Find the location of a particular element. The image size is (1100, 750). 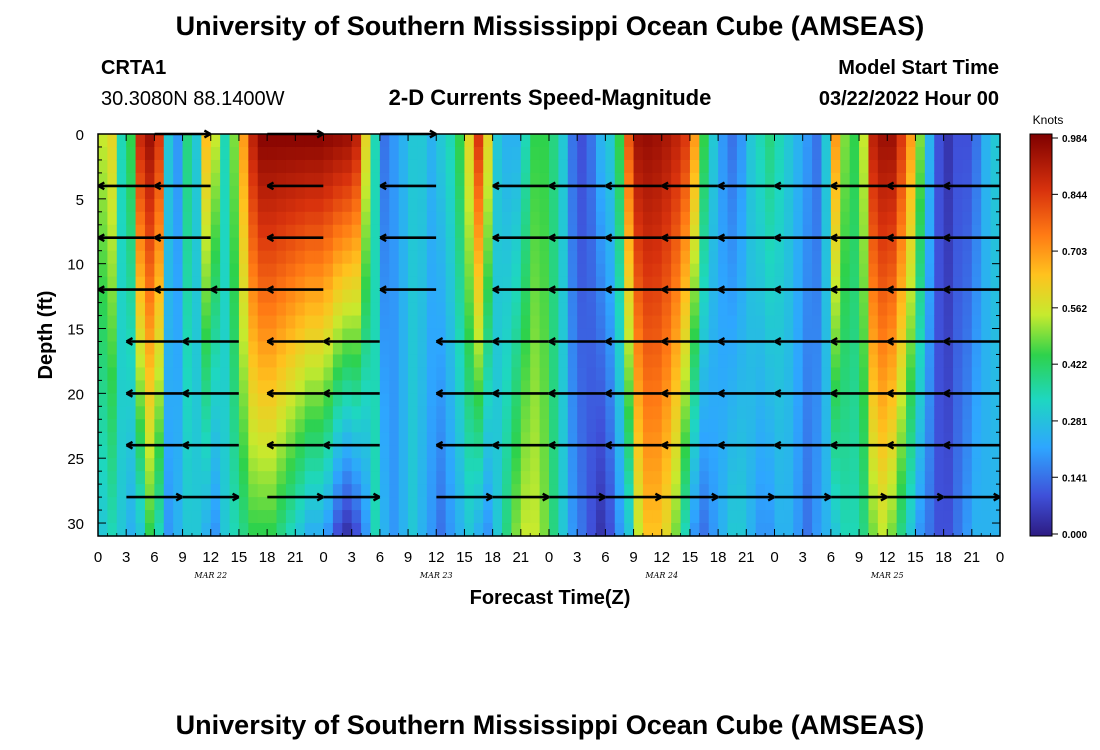

x-tick-label: 21 is located at coordinates (295, 557).